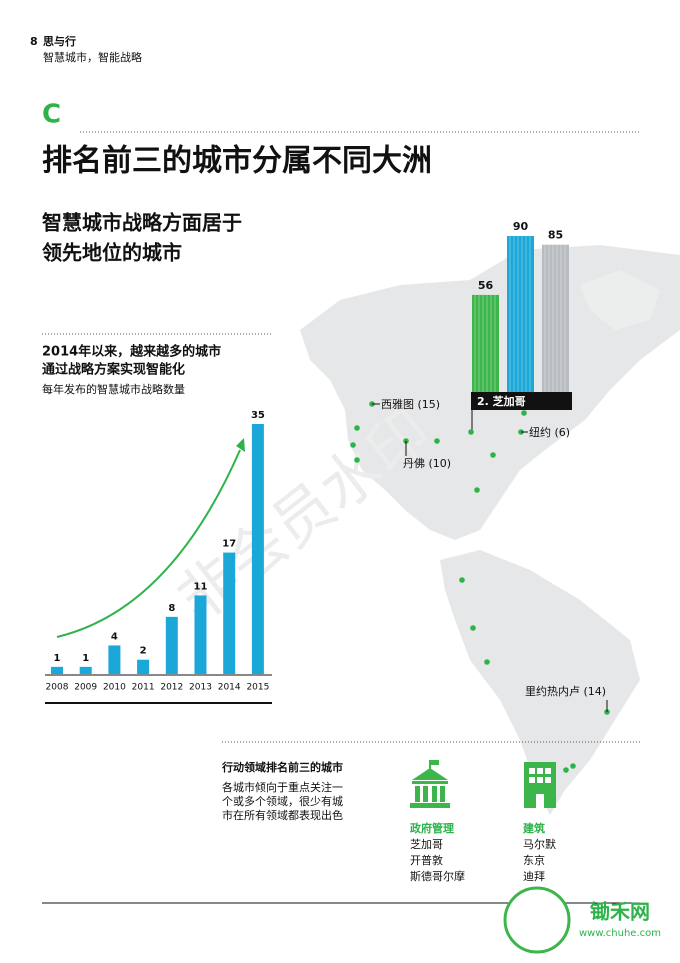  Describe the element at coordinates (229, 688) in the screenshot. I see `x-tick-label: 2014` at that location.